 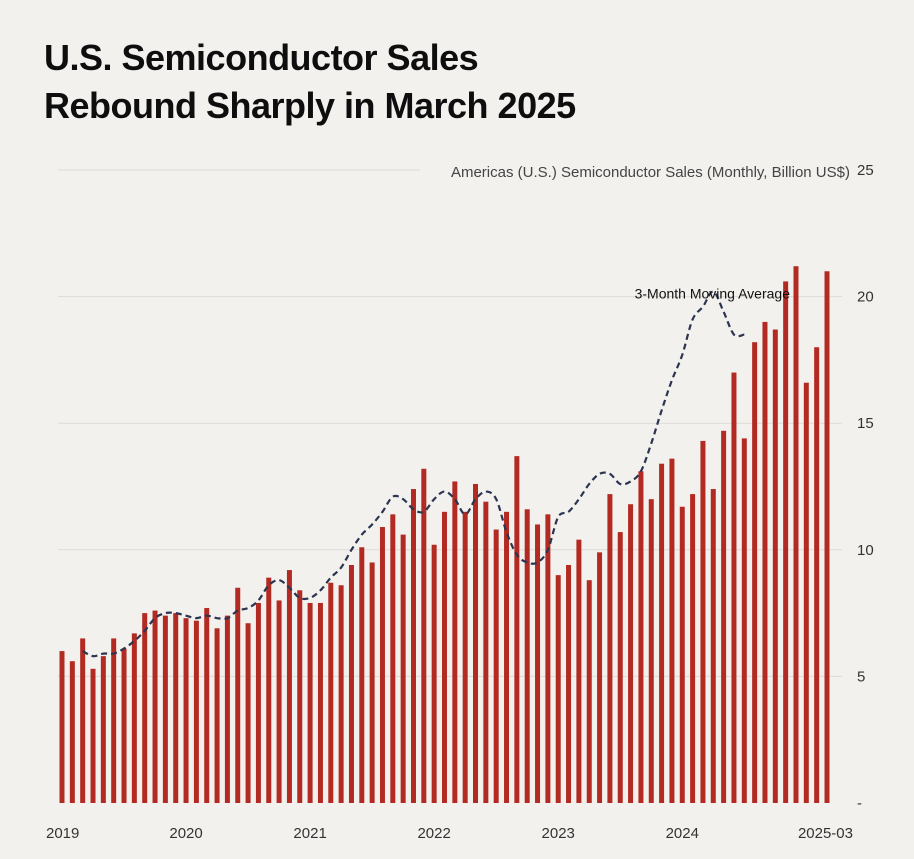 What do you see at coordinates (825, 833) in the screenshot?
I see `x-tick-label: 2025-03` at bounding box center [825, 833].